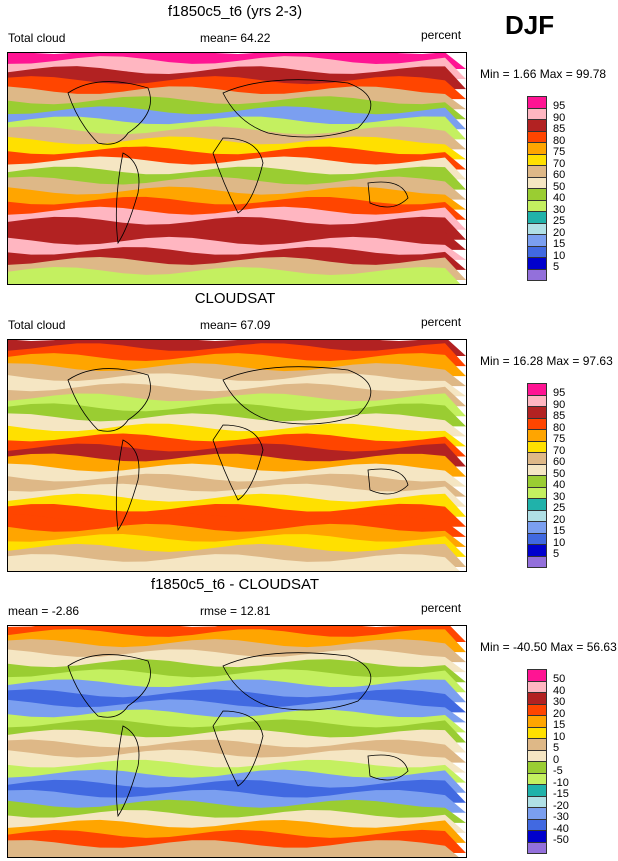  What do you see at coordinates (559, 393) in the screenshot?
I see `colorbar-tick-label: 95` at bounding box center [559, 393].